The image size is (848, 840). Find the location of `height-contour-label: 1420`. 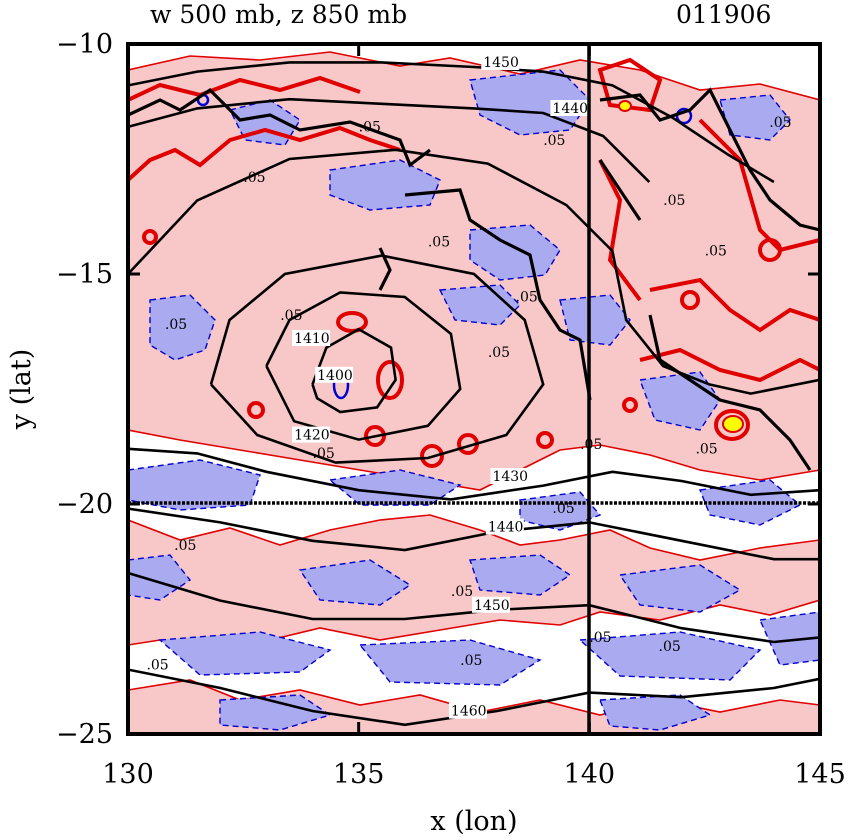

height-contour-label: 1420 is located at coordinates (312, 436).